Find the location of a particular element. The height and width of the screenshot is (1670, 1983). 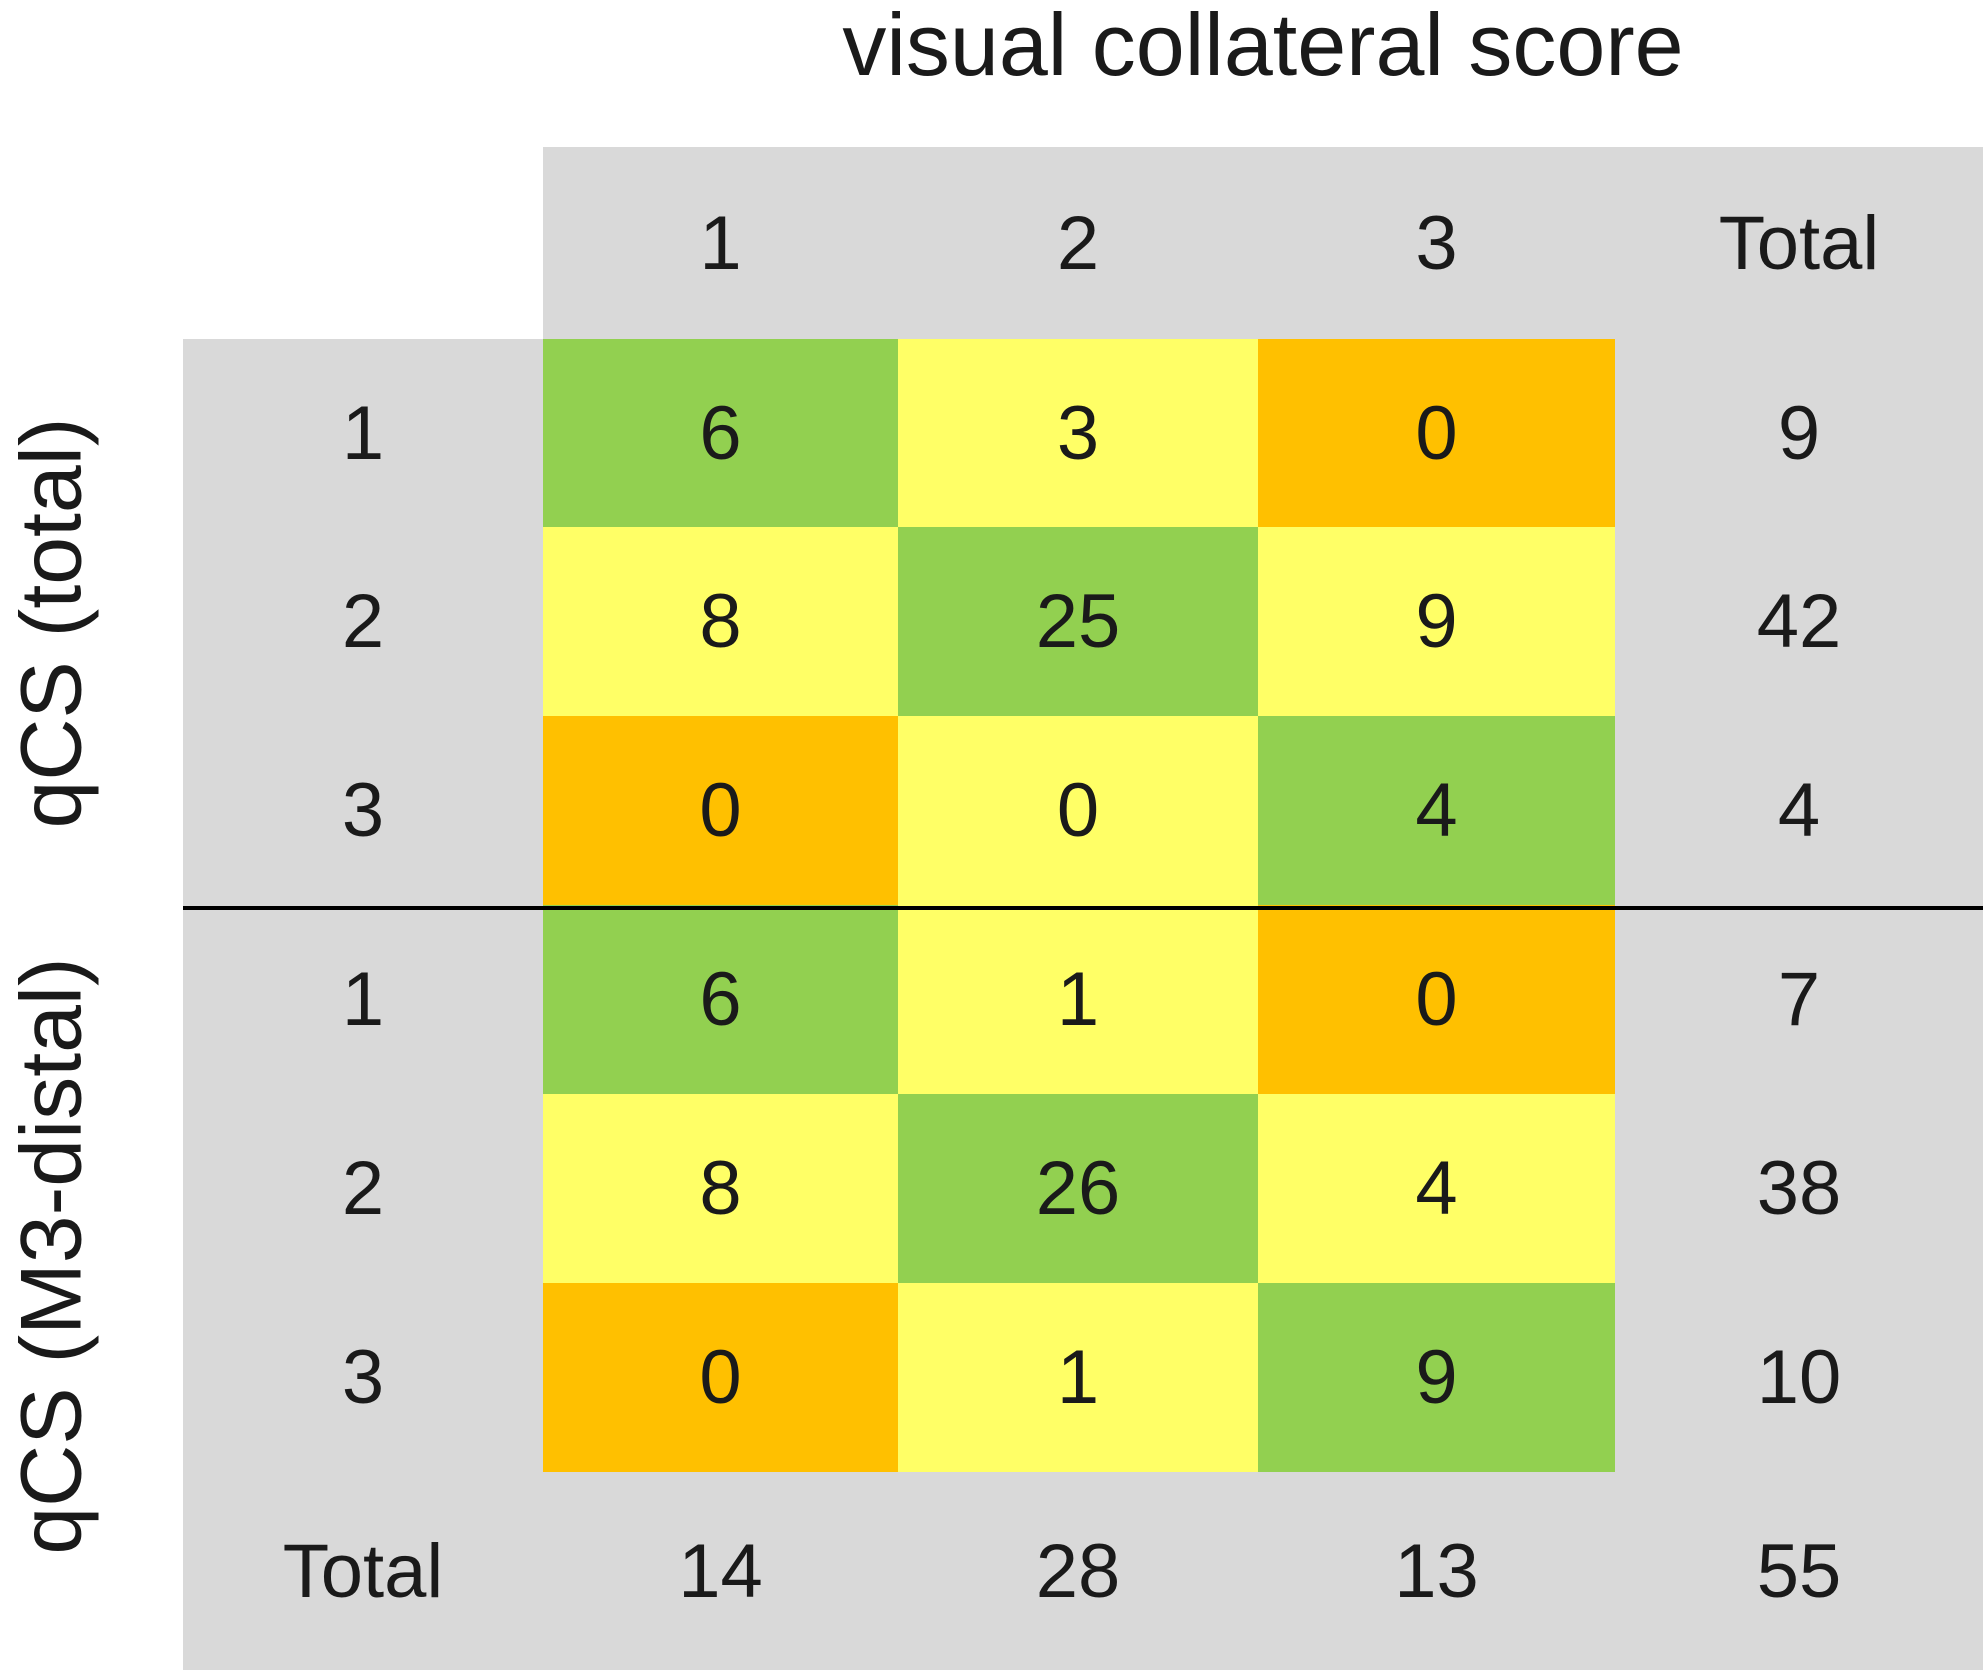

row-total: 38 is located at coordinates (1799, 1188).